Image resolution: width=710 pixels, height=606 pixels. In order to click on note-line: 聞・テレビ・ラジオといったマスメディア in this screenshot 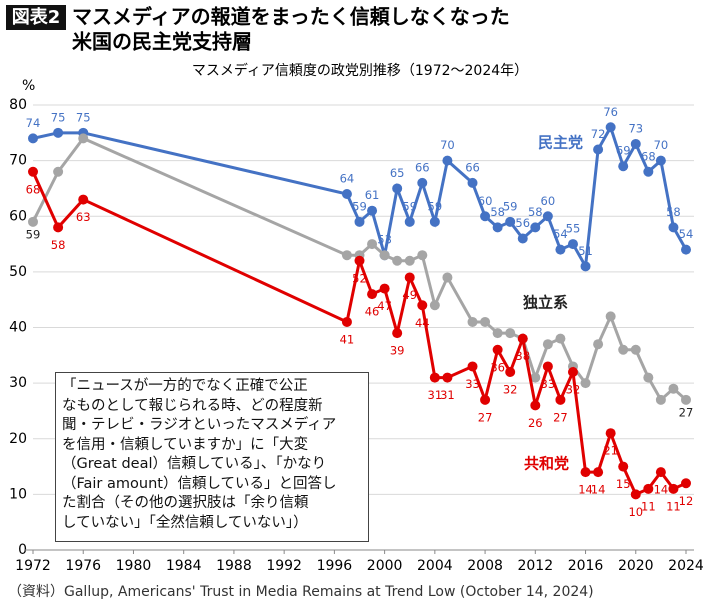, I will do `click(199, 425)`.